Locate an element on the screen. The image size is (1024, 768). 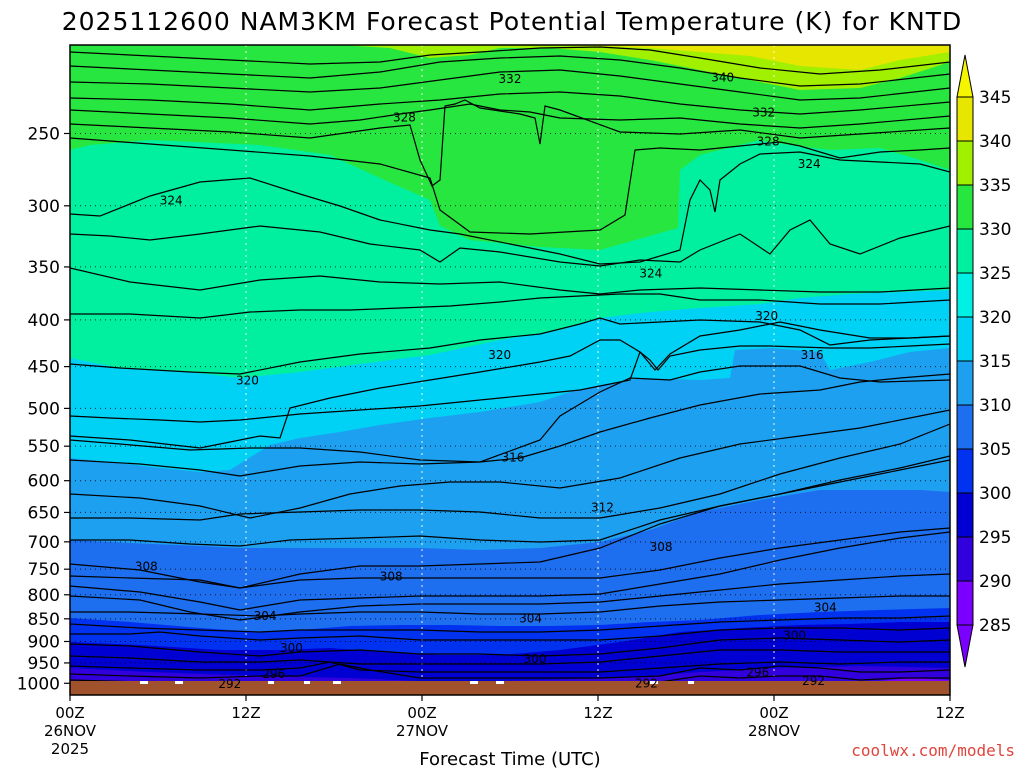
x-tick-date: 26NOV is located at coordinates (70, 731).